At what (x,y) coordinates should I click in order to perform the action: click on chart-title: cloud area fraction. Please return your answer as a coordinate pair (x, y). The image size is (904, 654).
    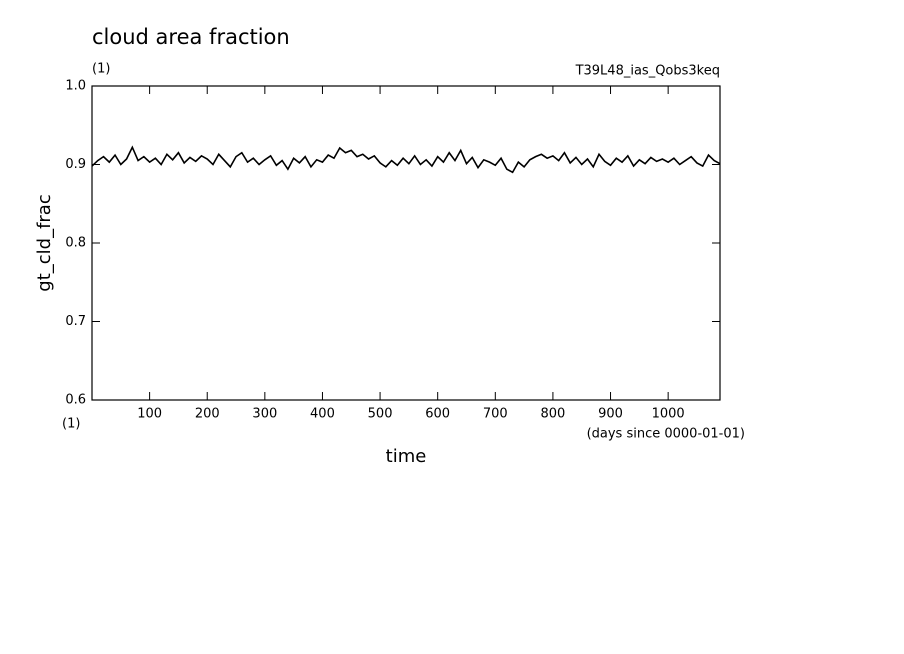
    Looking at the image, I should click on (191, 37).